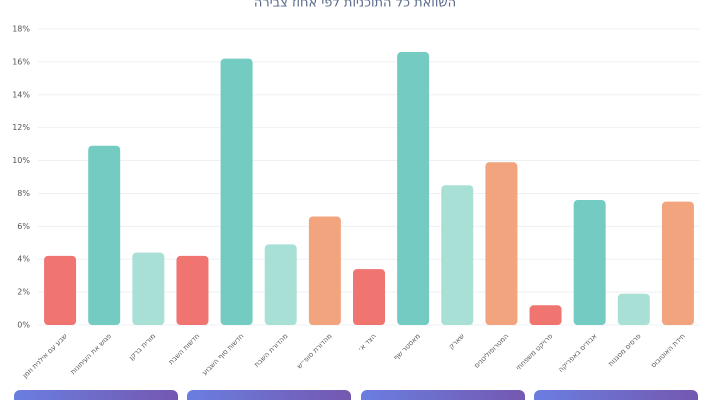 This screenshot has width=711, height=400. What do you see at coordinates (407, 347) in the screenshot?
I see `x-tick-label: מאסטר שף` at bounding box center [407, 347].